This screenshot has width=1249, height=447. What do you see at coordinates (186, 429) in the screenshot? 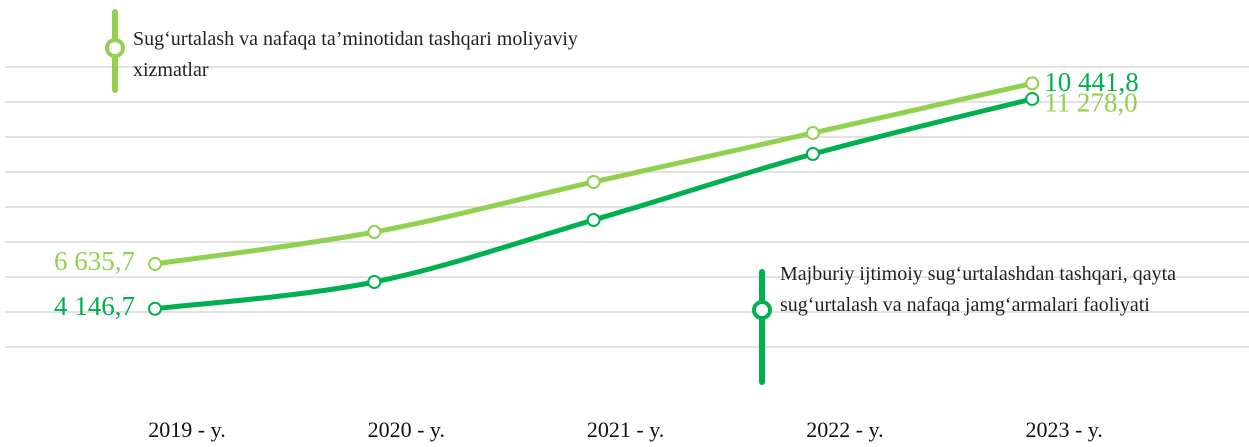
I see `x-tick-label: 2019 - y.` at bounding box center [186, 429].